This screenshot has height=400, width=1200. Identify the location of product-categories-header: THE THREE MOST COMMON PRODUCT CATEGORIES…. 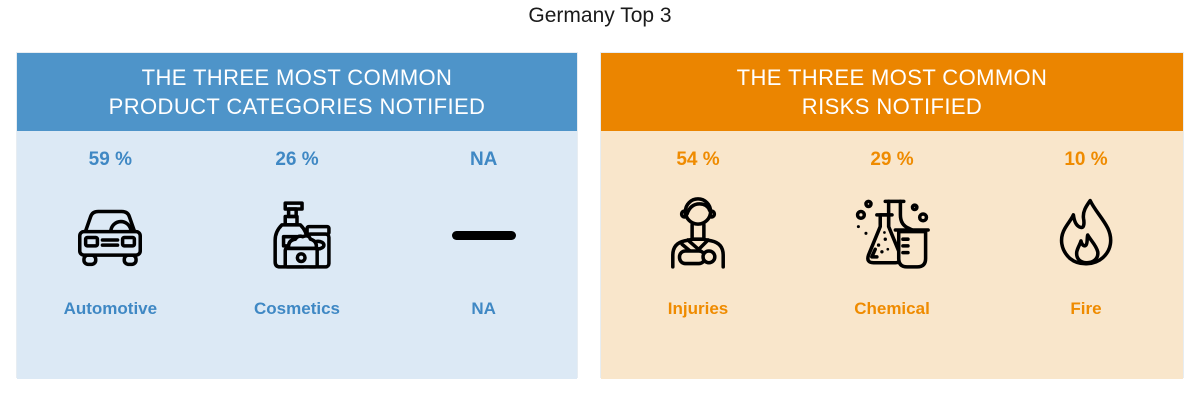
(297, 92).